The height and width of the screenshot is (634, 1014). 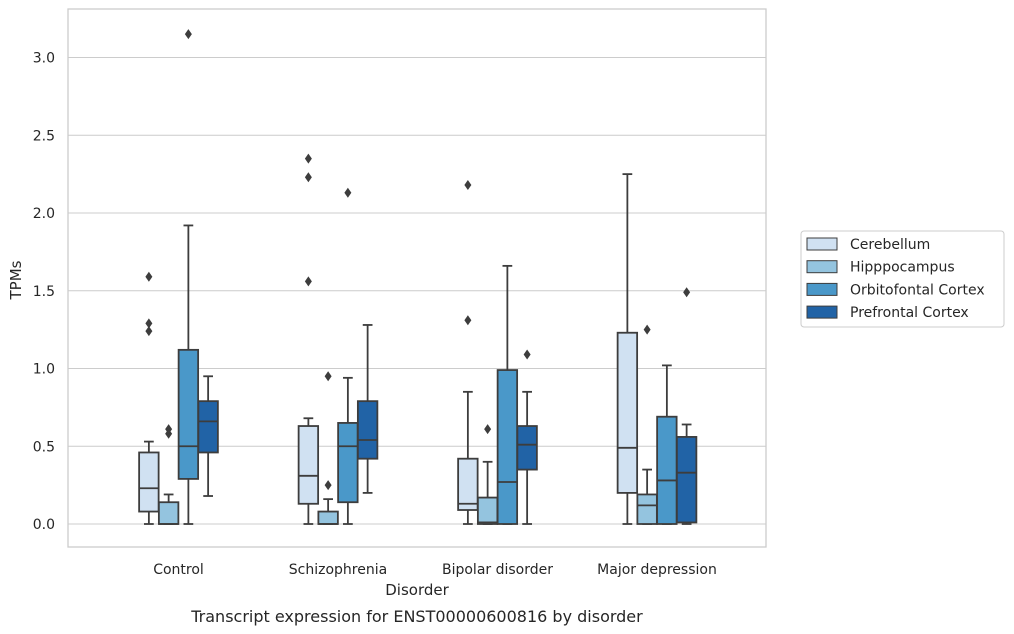 I want to click on x-axis-label: Disorder, so click(x=417, y=590).